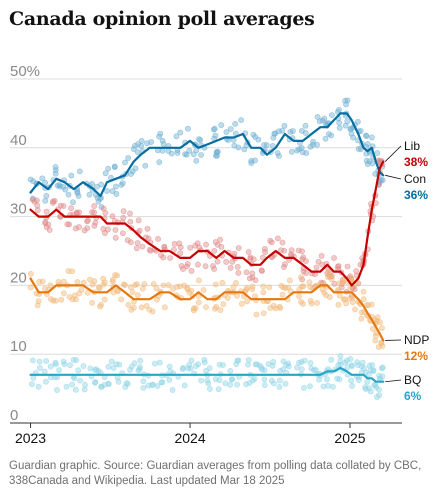 This screenshot has width=437, height=500. What do you see at coordinates (18, 209) in the screenshot?
I see `y-tick-label: 30` at bounding box center [18, 209].